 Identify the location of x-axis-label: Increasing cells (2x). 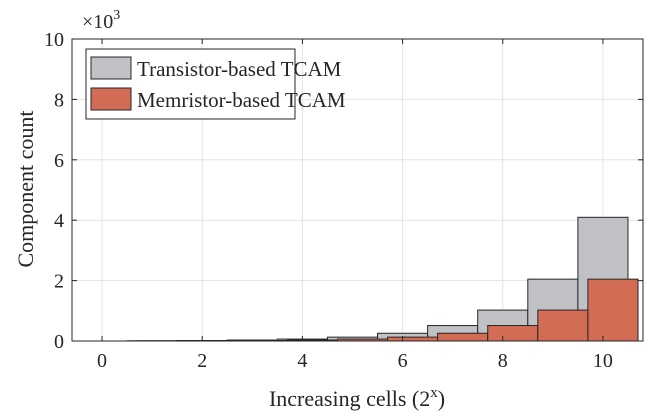
(357, 398).